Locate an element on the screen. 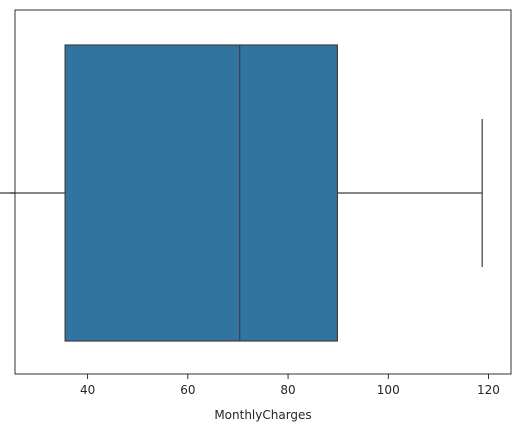 This screenshot has height=432, width=520. x-tick-label: 40 is located at coordinates (87, 390).